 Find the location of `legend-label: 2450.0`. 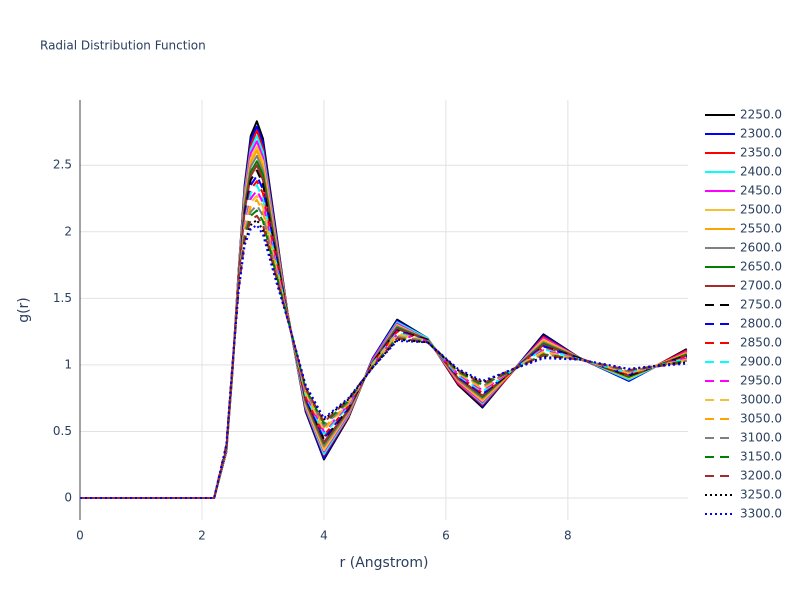

legend-label: 2450.0 is located at coordinates (761, 191).